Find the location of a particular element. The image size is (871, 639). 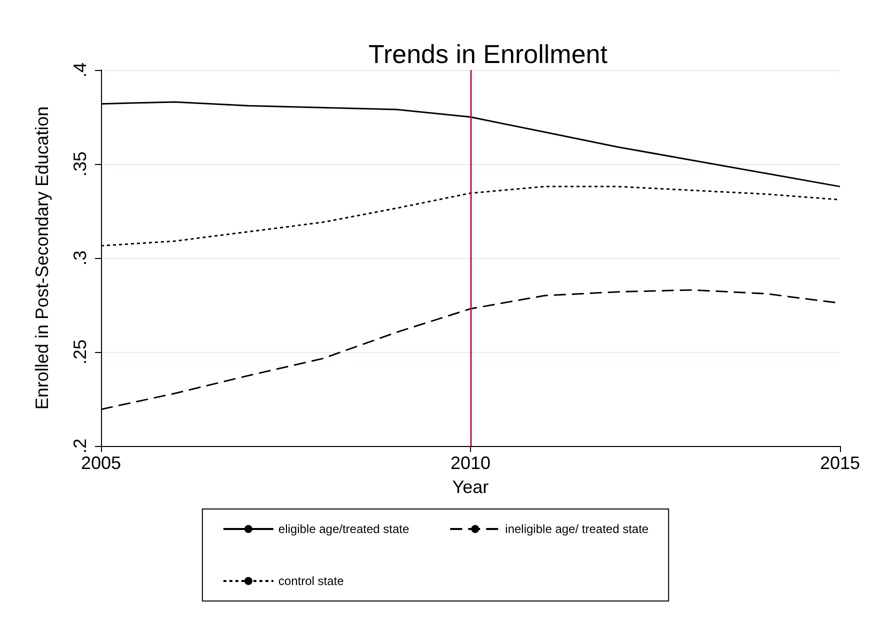

x-tick-label: 2005 is located at coordinates (101, 463).